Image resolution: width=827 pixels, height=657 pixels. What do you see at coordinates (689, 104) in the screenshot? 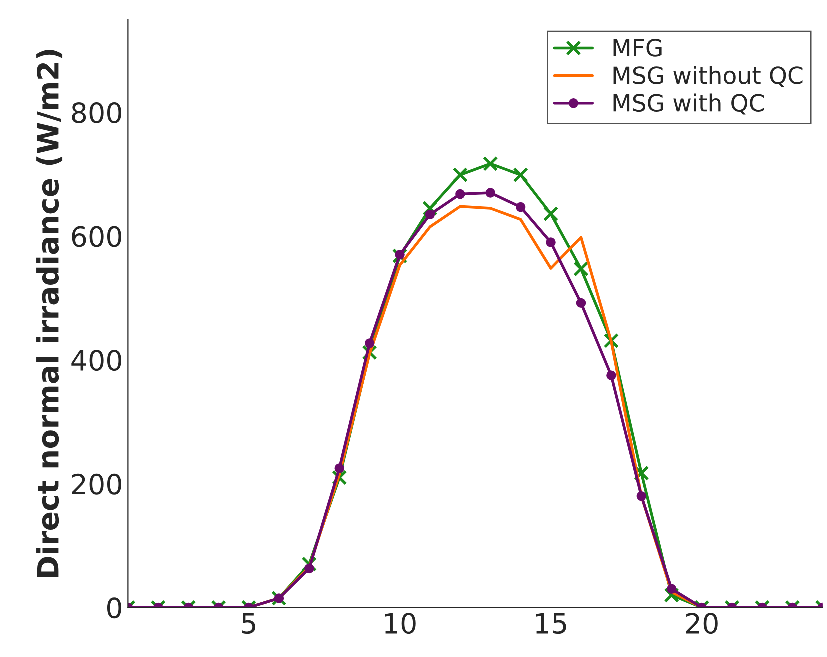
I see `legend-label: MSG with QC` at bounding box center [689, 104].